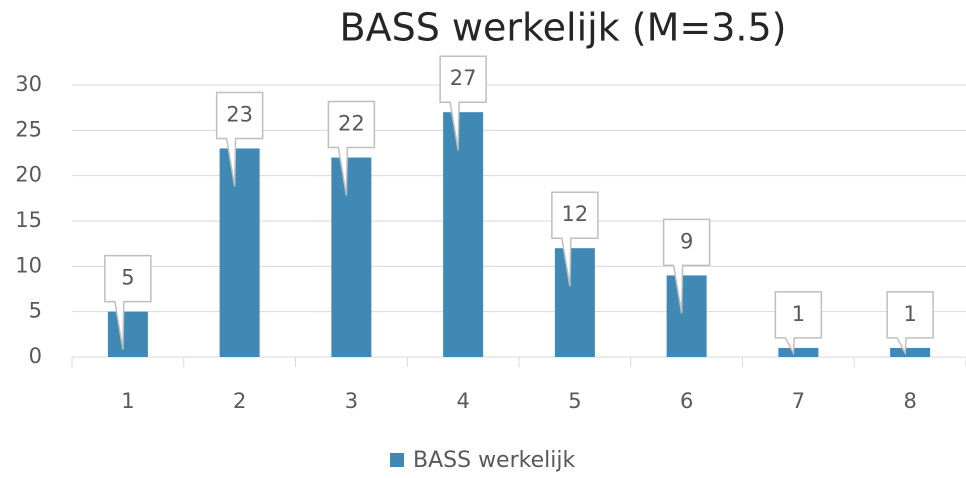  What do you see at coordinates (28, 84) in the screenshot?
I see `y-tick-label: 30` at bounding box center [28, 84].